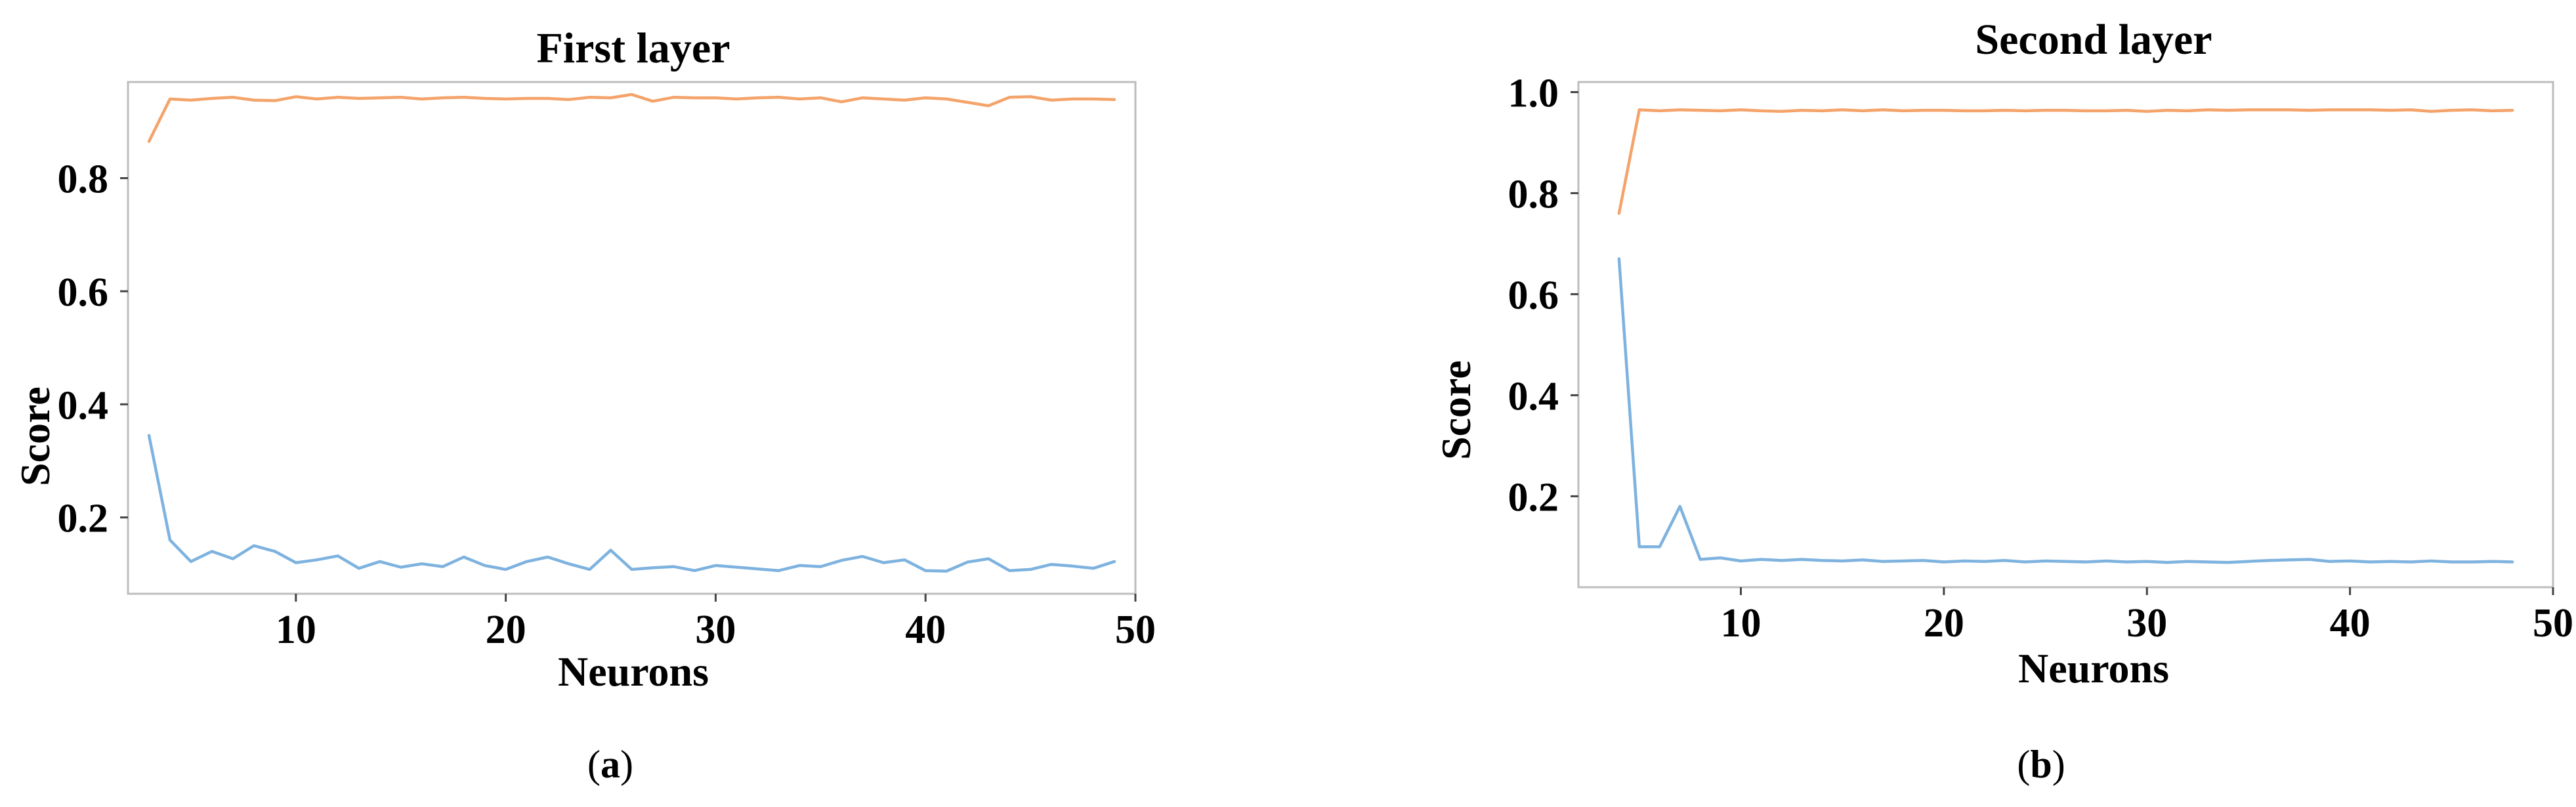 The height and width of the screenshot is (807, 2576). I want to click on panel-caption-letter: b, so click(2041, 764).